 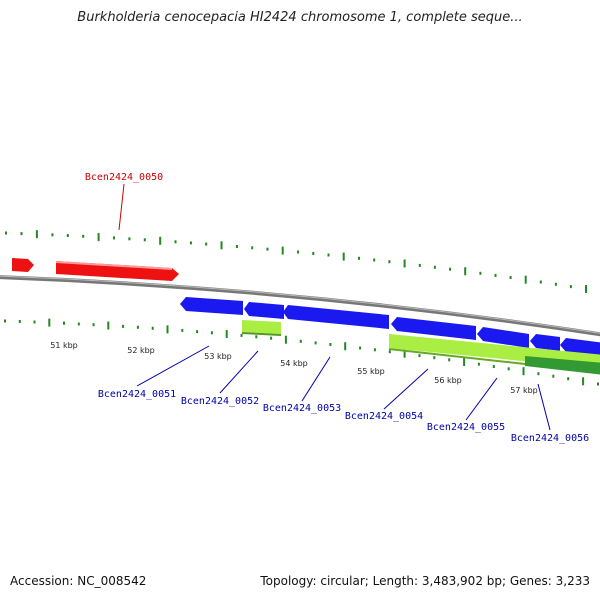 I want to click on gene-label-bcen2424-0054: Bcen2424_0054, so click(x=384, y=416).